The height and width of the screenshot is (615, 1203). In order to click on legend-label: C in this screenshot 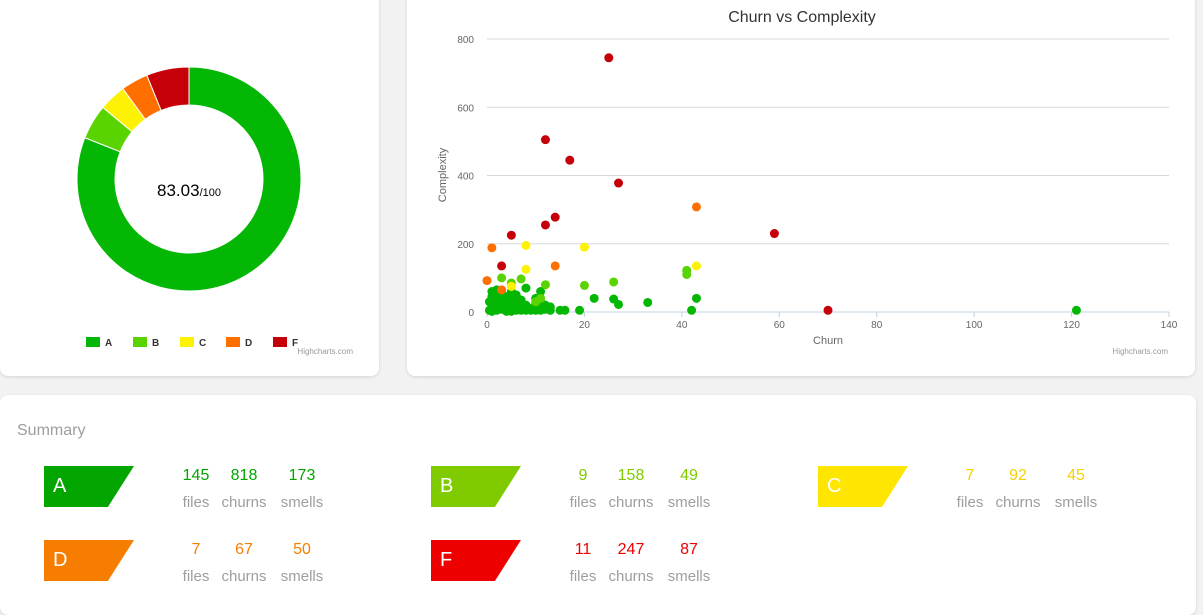, I will do `click(202, 343)`.